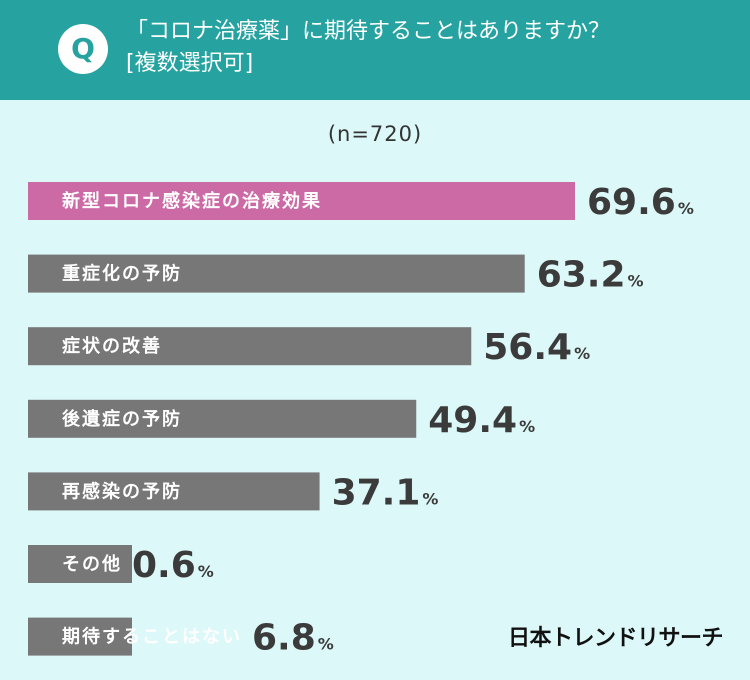 This screenshot has width=750, height=680. I want to click on bar-value-label: 49.4%, so click(481, 420).